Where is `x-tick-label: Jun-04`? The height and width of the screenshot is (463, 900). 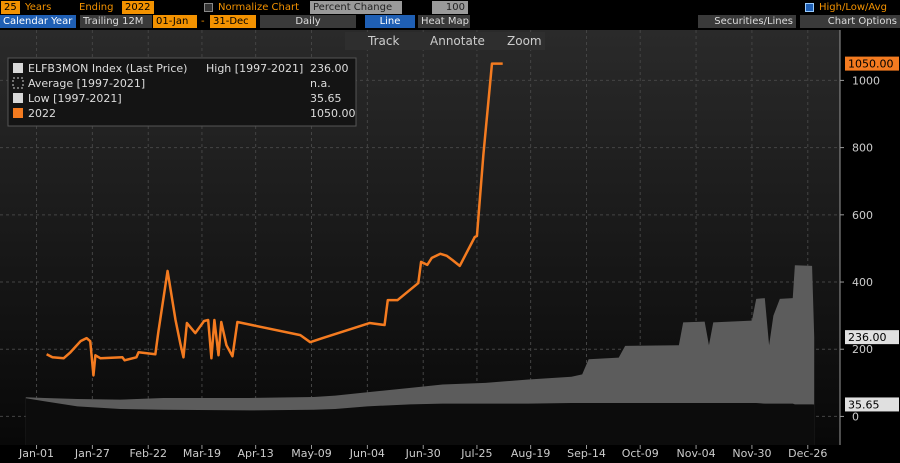 x-tick-label: Jun-04 is located at coordinates (367, 453).